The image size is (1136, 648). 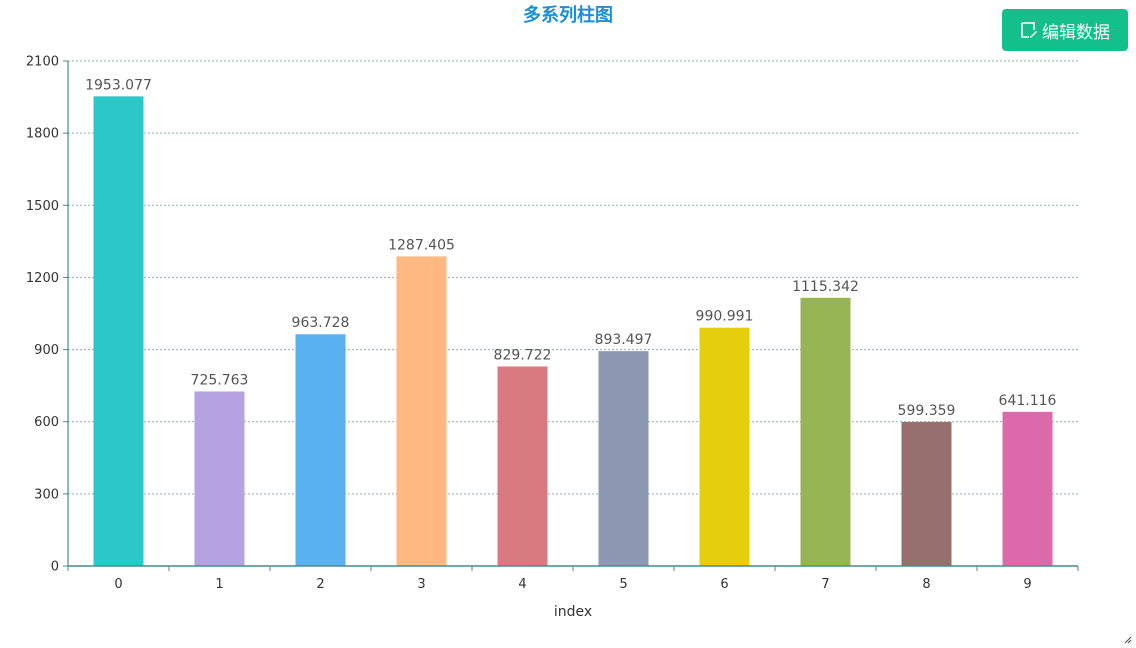 What do you see at coordinates (1076, 32) in the screenshot?
I see `edit-data-label: 编辑数据` at bounding box center [1076, 32].